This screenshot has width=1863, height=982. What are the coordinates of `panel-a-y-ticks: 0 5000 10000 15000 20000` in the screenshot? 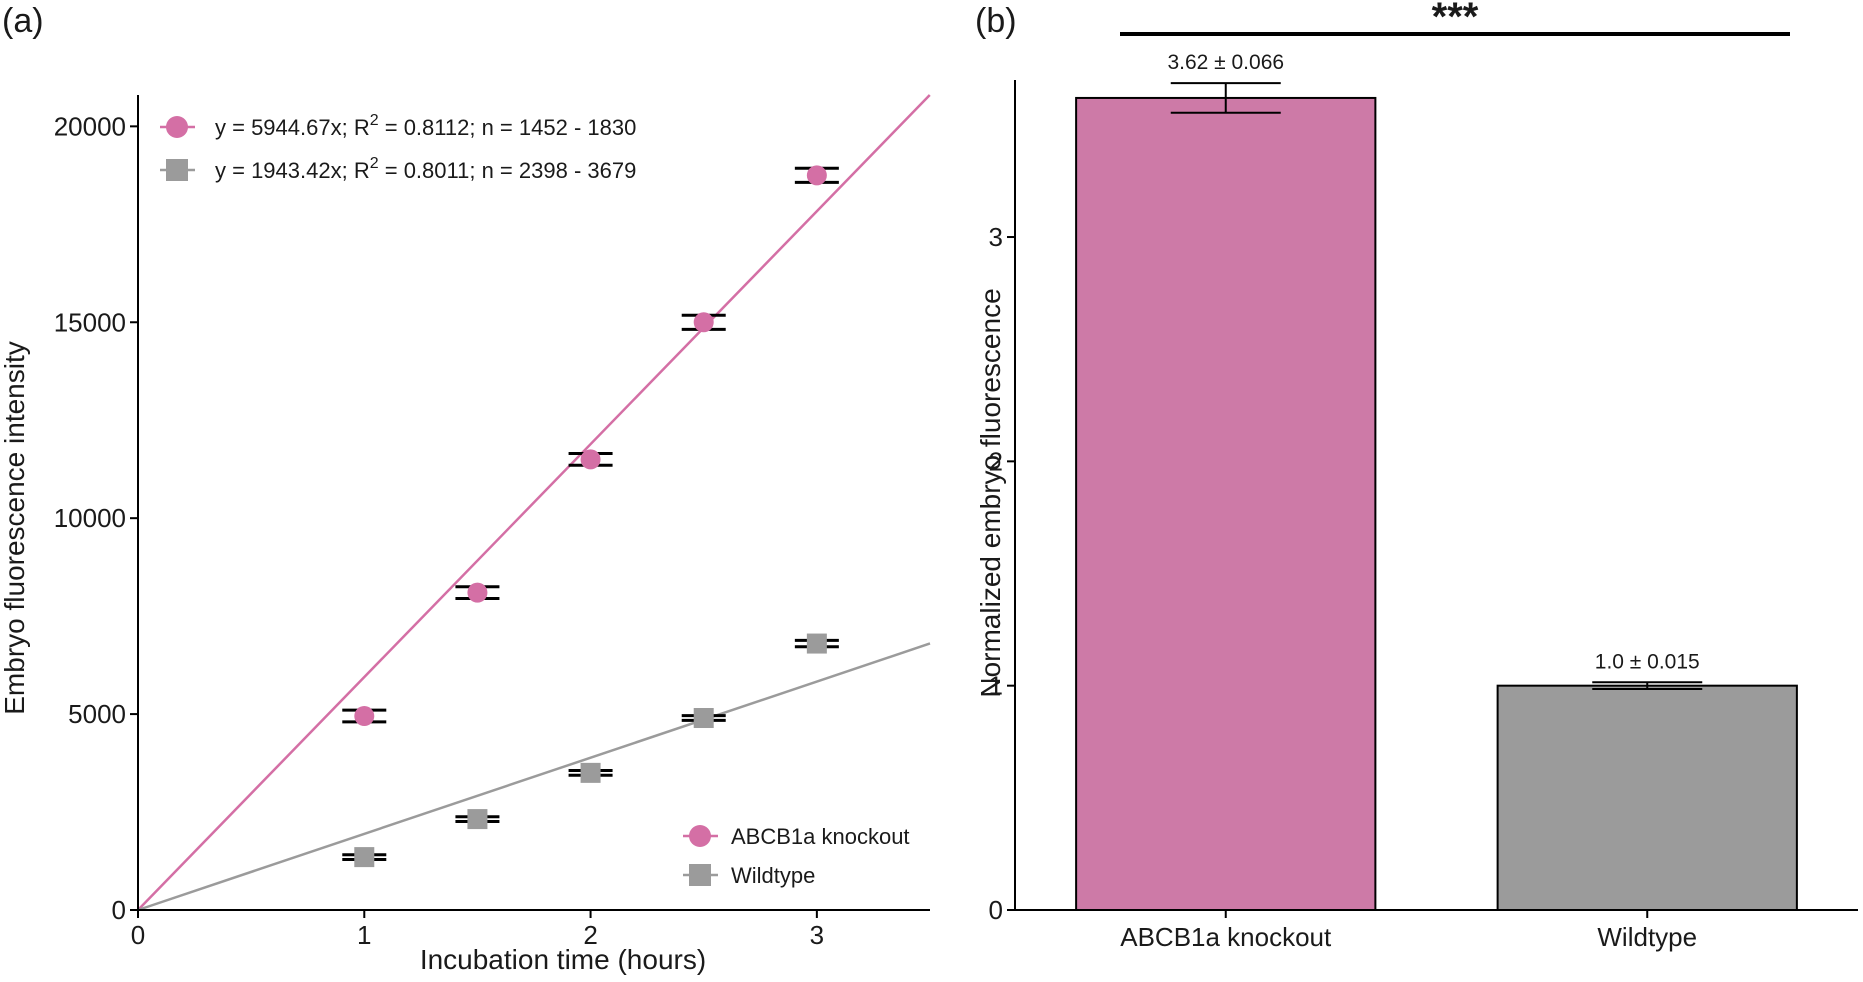 It's located at (96, 518).